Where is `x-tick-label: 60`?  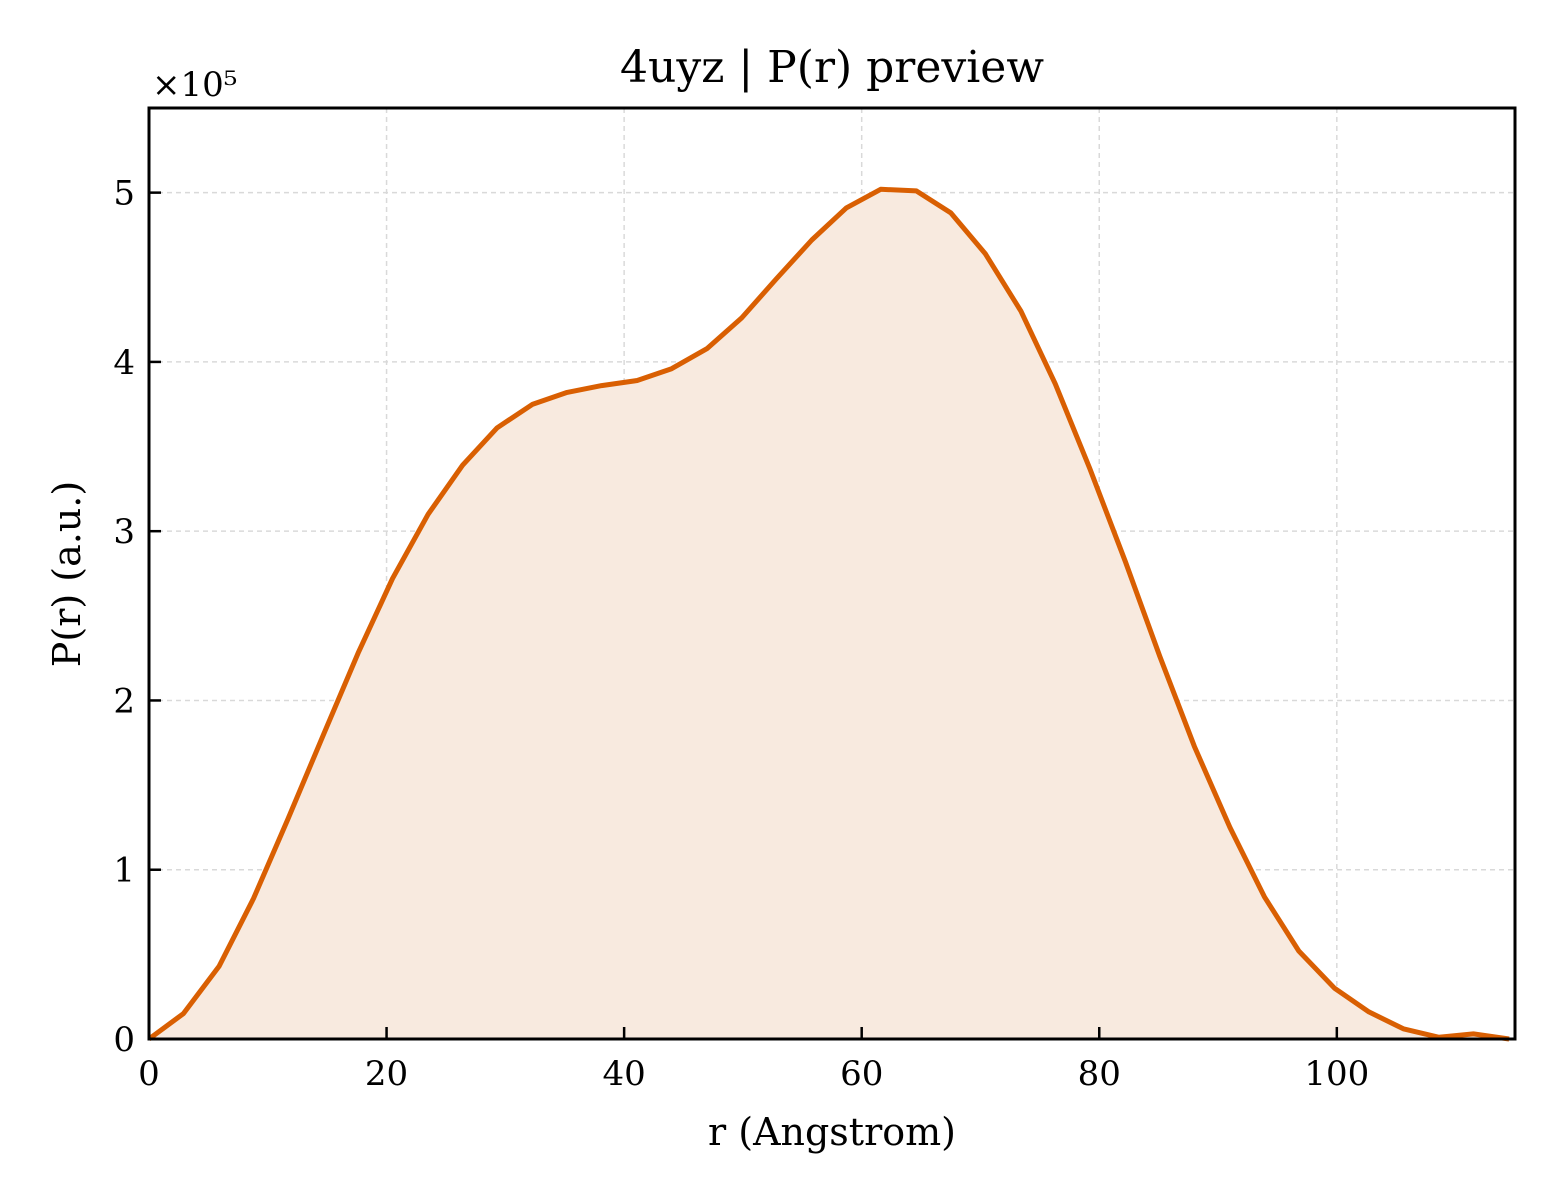
x-tick-label: 60 is located at coordinates (861, 1074).